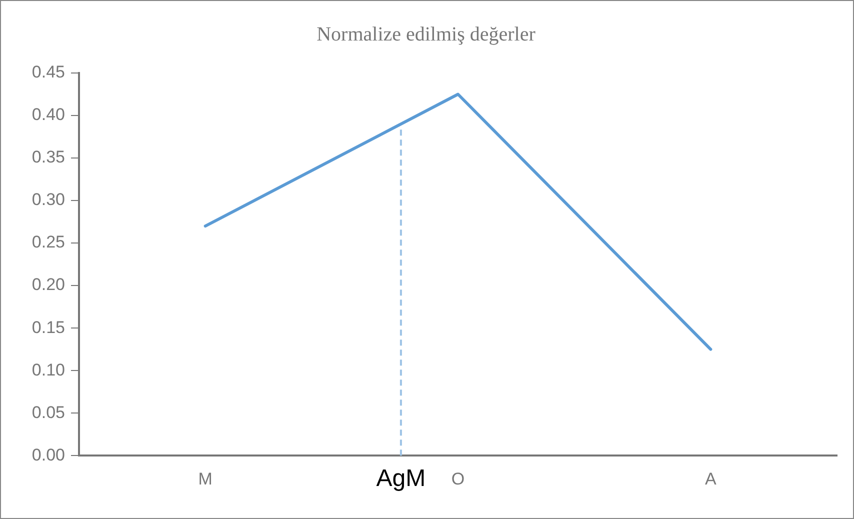 The height and width of the screenshot is (519, 854). Describe the element at coordinates (205, 478) in the screenshot. I see `x-tick-label: M` at that location.